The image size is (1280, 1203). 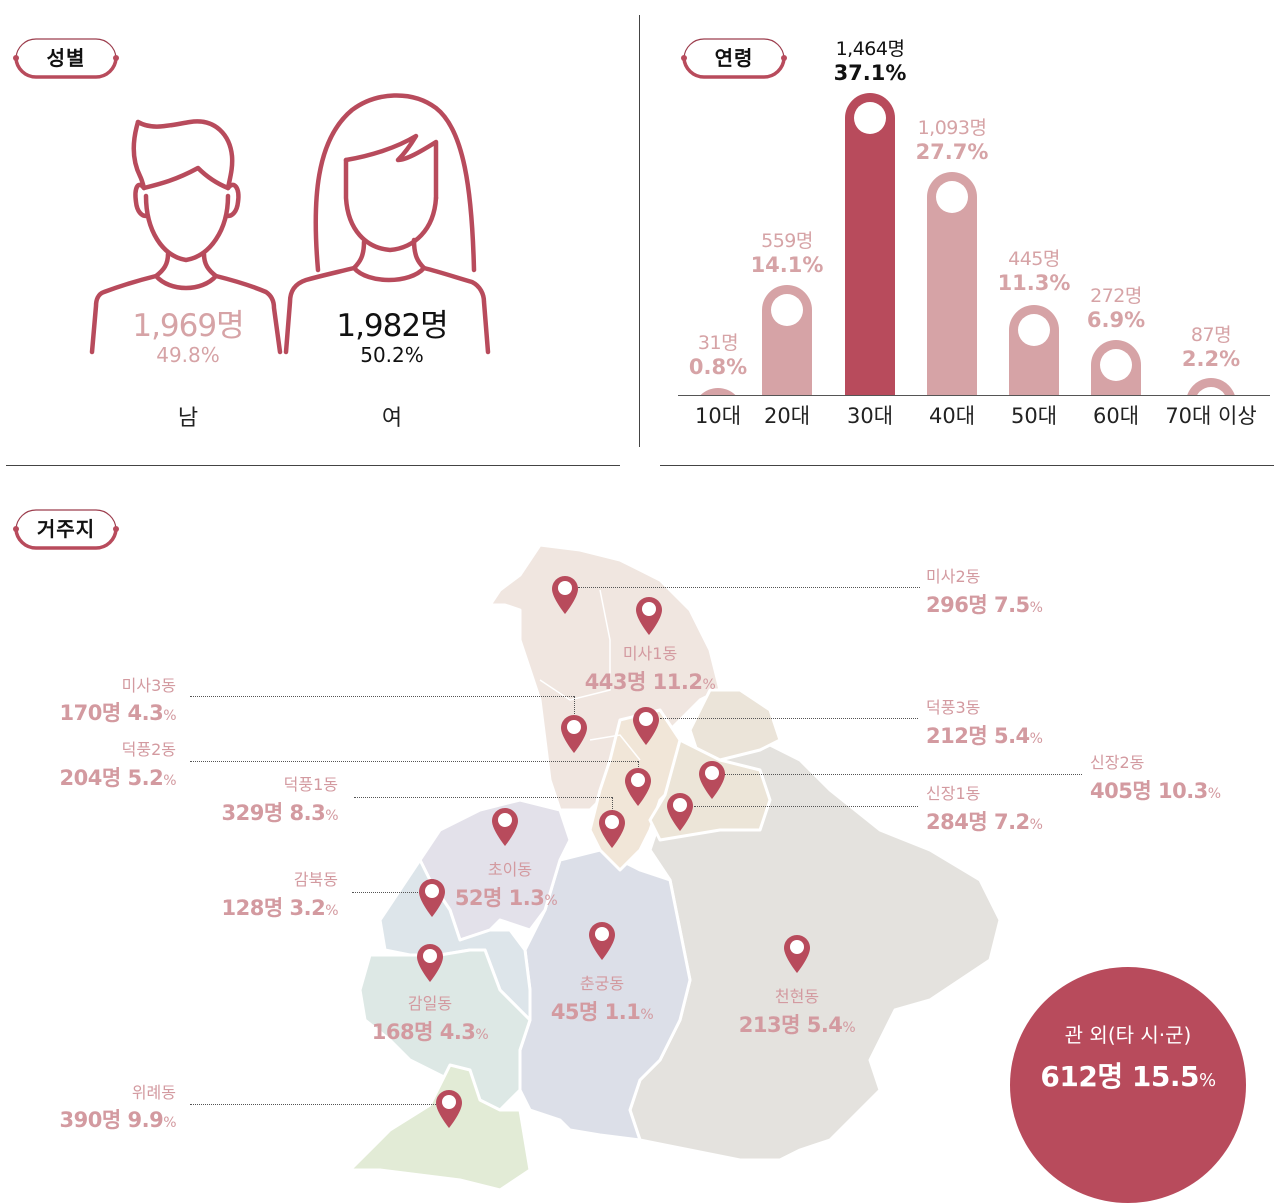 What do you see at coordinates (984, 736) in the screenshot?
I see `region-value-deokpung3: 212명 5.4%` at bounding box center [984, 736].